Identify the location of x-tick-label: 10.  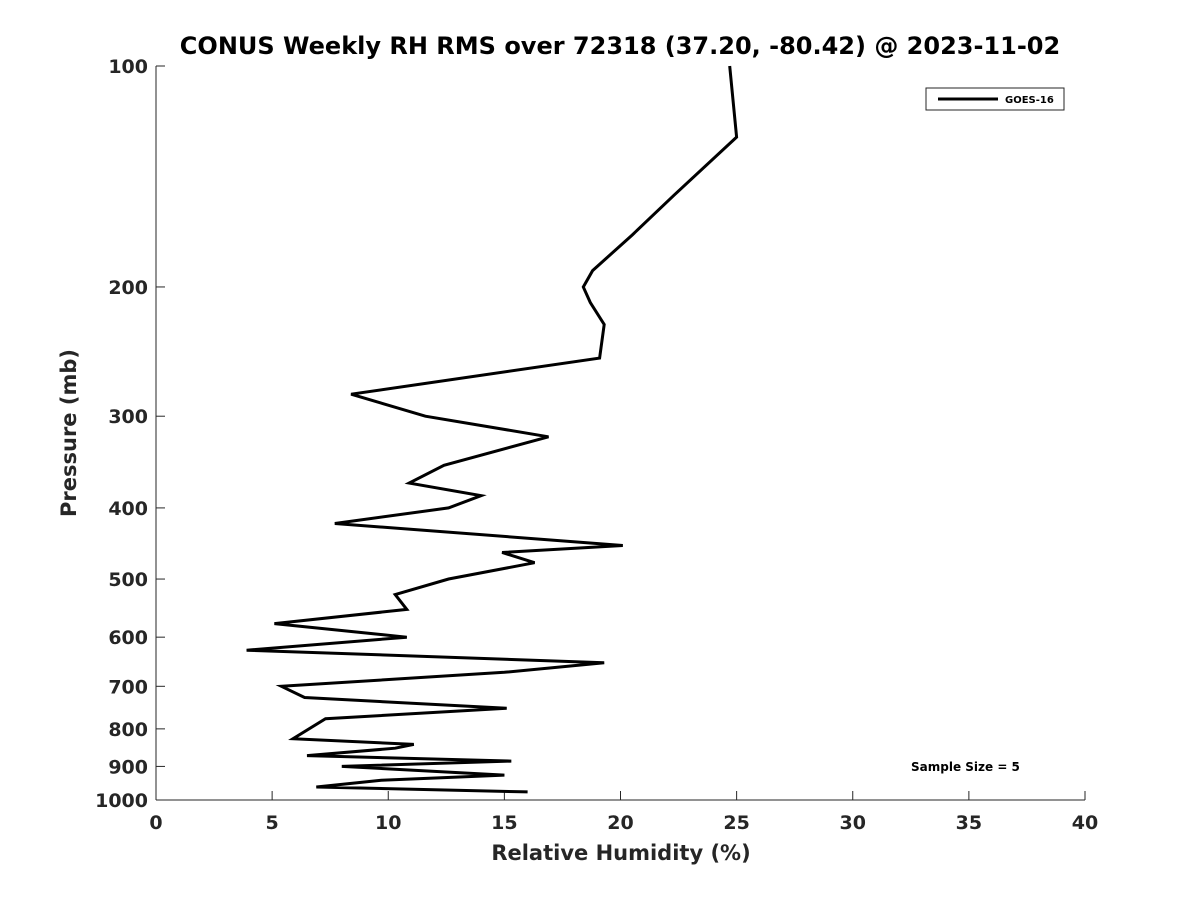
(388, 823).